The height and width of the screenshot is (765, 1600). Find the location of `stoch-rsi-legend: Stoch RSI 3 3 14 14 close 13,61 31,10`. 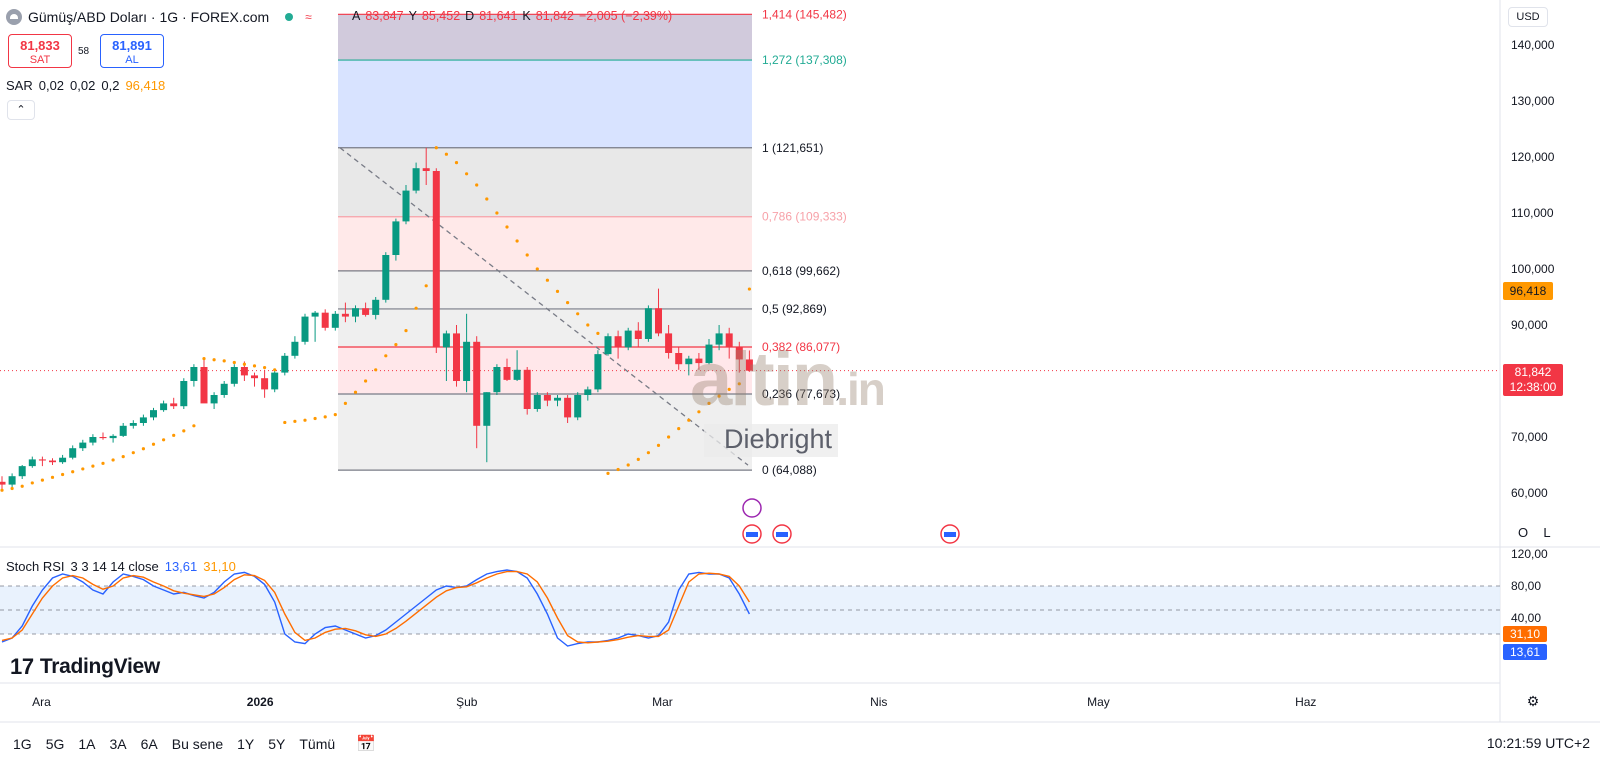

stoch-rsi-legend: Stoch RSI 3 3 14 14 close 13,61 31,10 is located at coordinates (121, 566).